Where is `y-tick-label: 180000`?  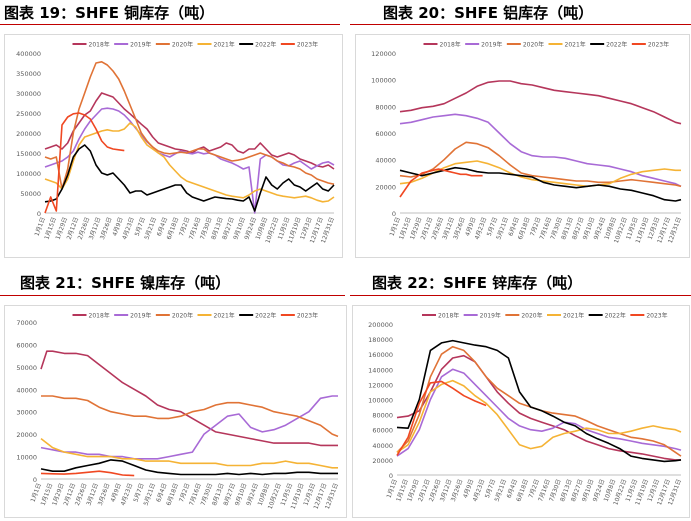 y-tick-label: 180000 is located at coordinates (380, 340).